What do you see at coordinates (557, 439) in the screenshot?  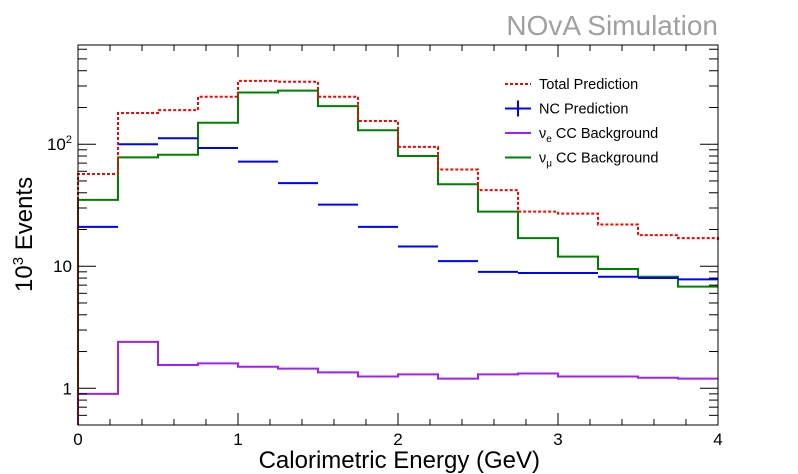 I see `x-tick-label: 3` at bounding box center [557, 439].